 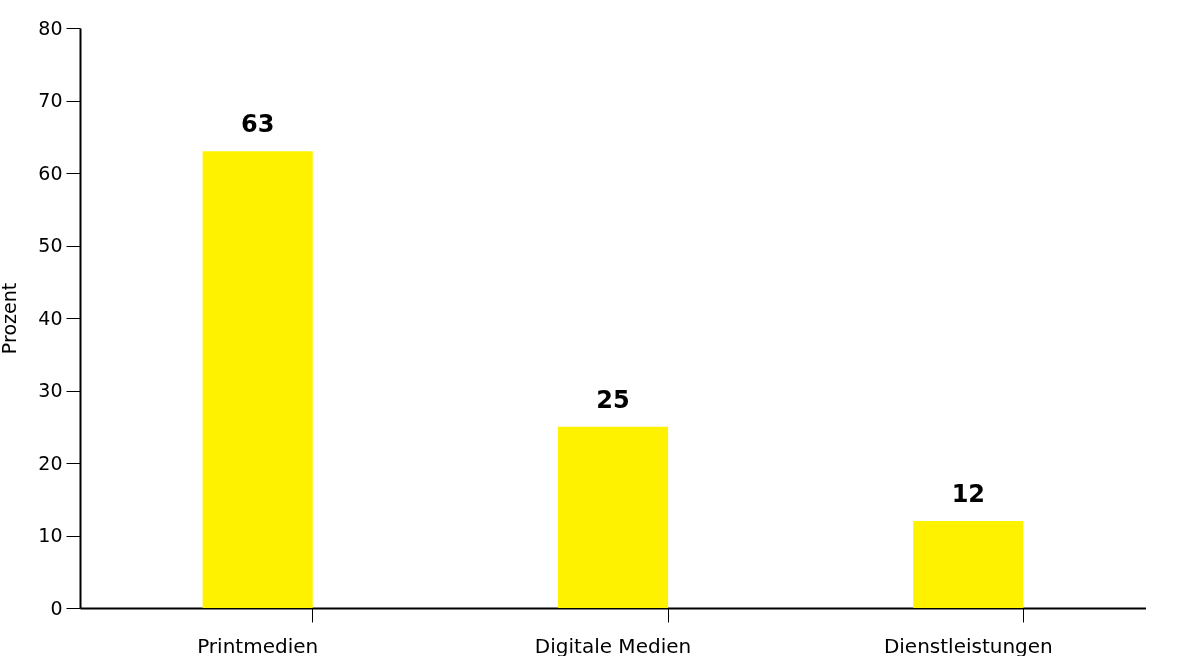 What do you see at coordinates (56, 607) in the screenshot?
I see `y-tick-label: 0` at bounding box center [56, 607].